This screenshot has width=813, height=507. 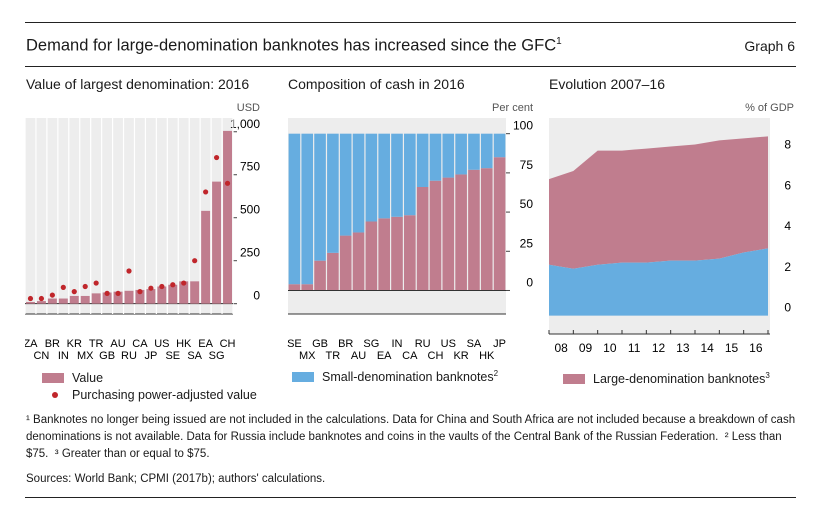 I want to click on p2-bar-small-RU, so click(x=422, y=160).